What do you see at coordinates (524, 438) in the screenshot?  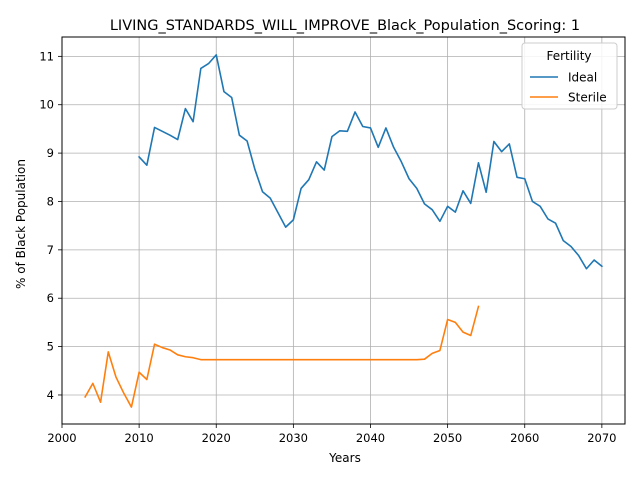 I see `x-tick-label: 2060` at bounding box center [524, 438].